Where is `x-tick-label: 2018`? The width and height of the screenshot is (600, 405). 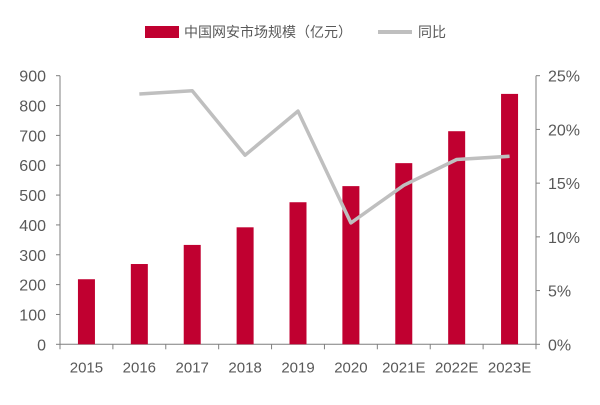 x-tick-label: 2018 is located at coordinates (244, 367).